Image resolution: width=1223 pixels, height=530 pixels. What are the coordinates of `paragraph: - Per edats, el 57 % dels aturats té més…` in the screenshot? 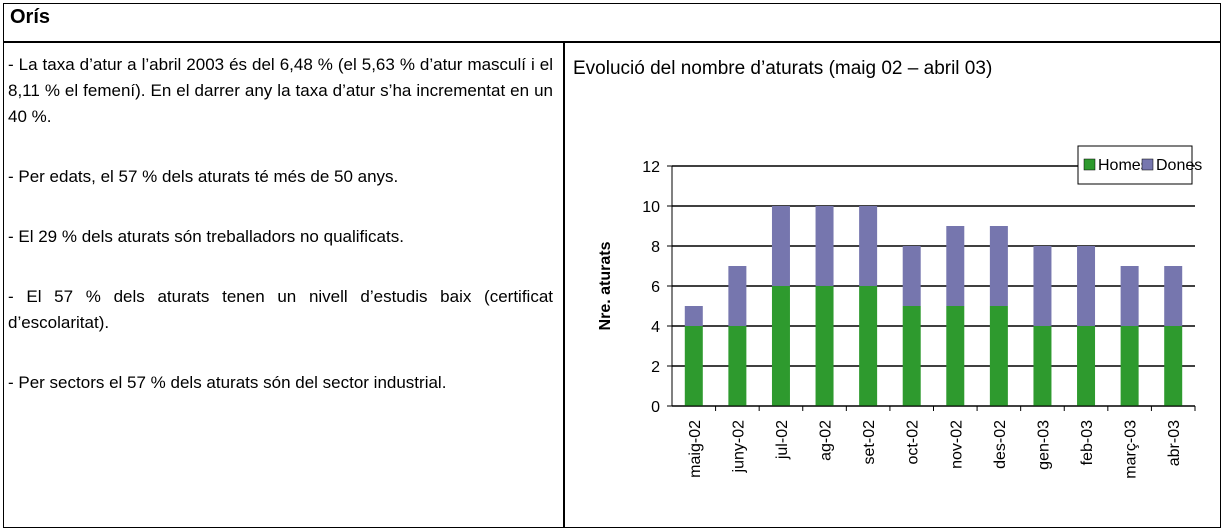 It's located at (203, 176).